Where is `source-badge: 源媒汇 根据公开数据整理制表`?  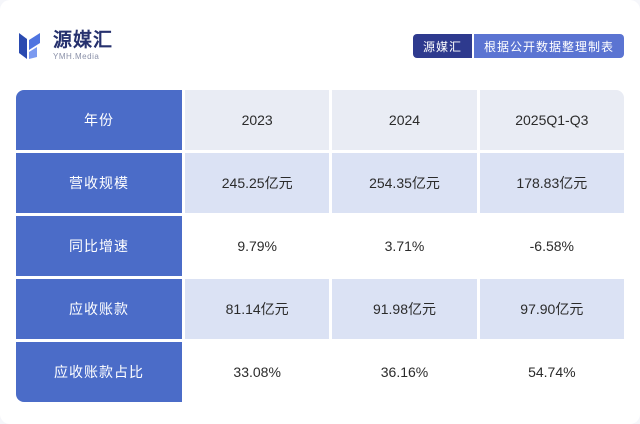
source-badge: 源媒汇 根据公开数据整理制表 is located at coordinates (518, 46).